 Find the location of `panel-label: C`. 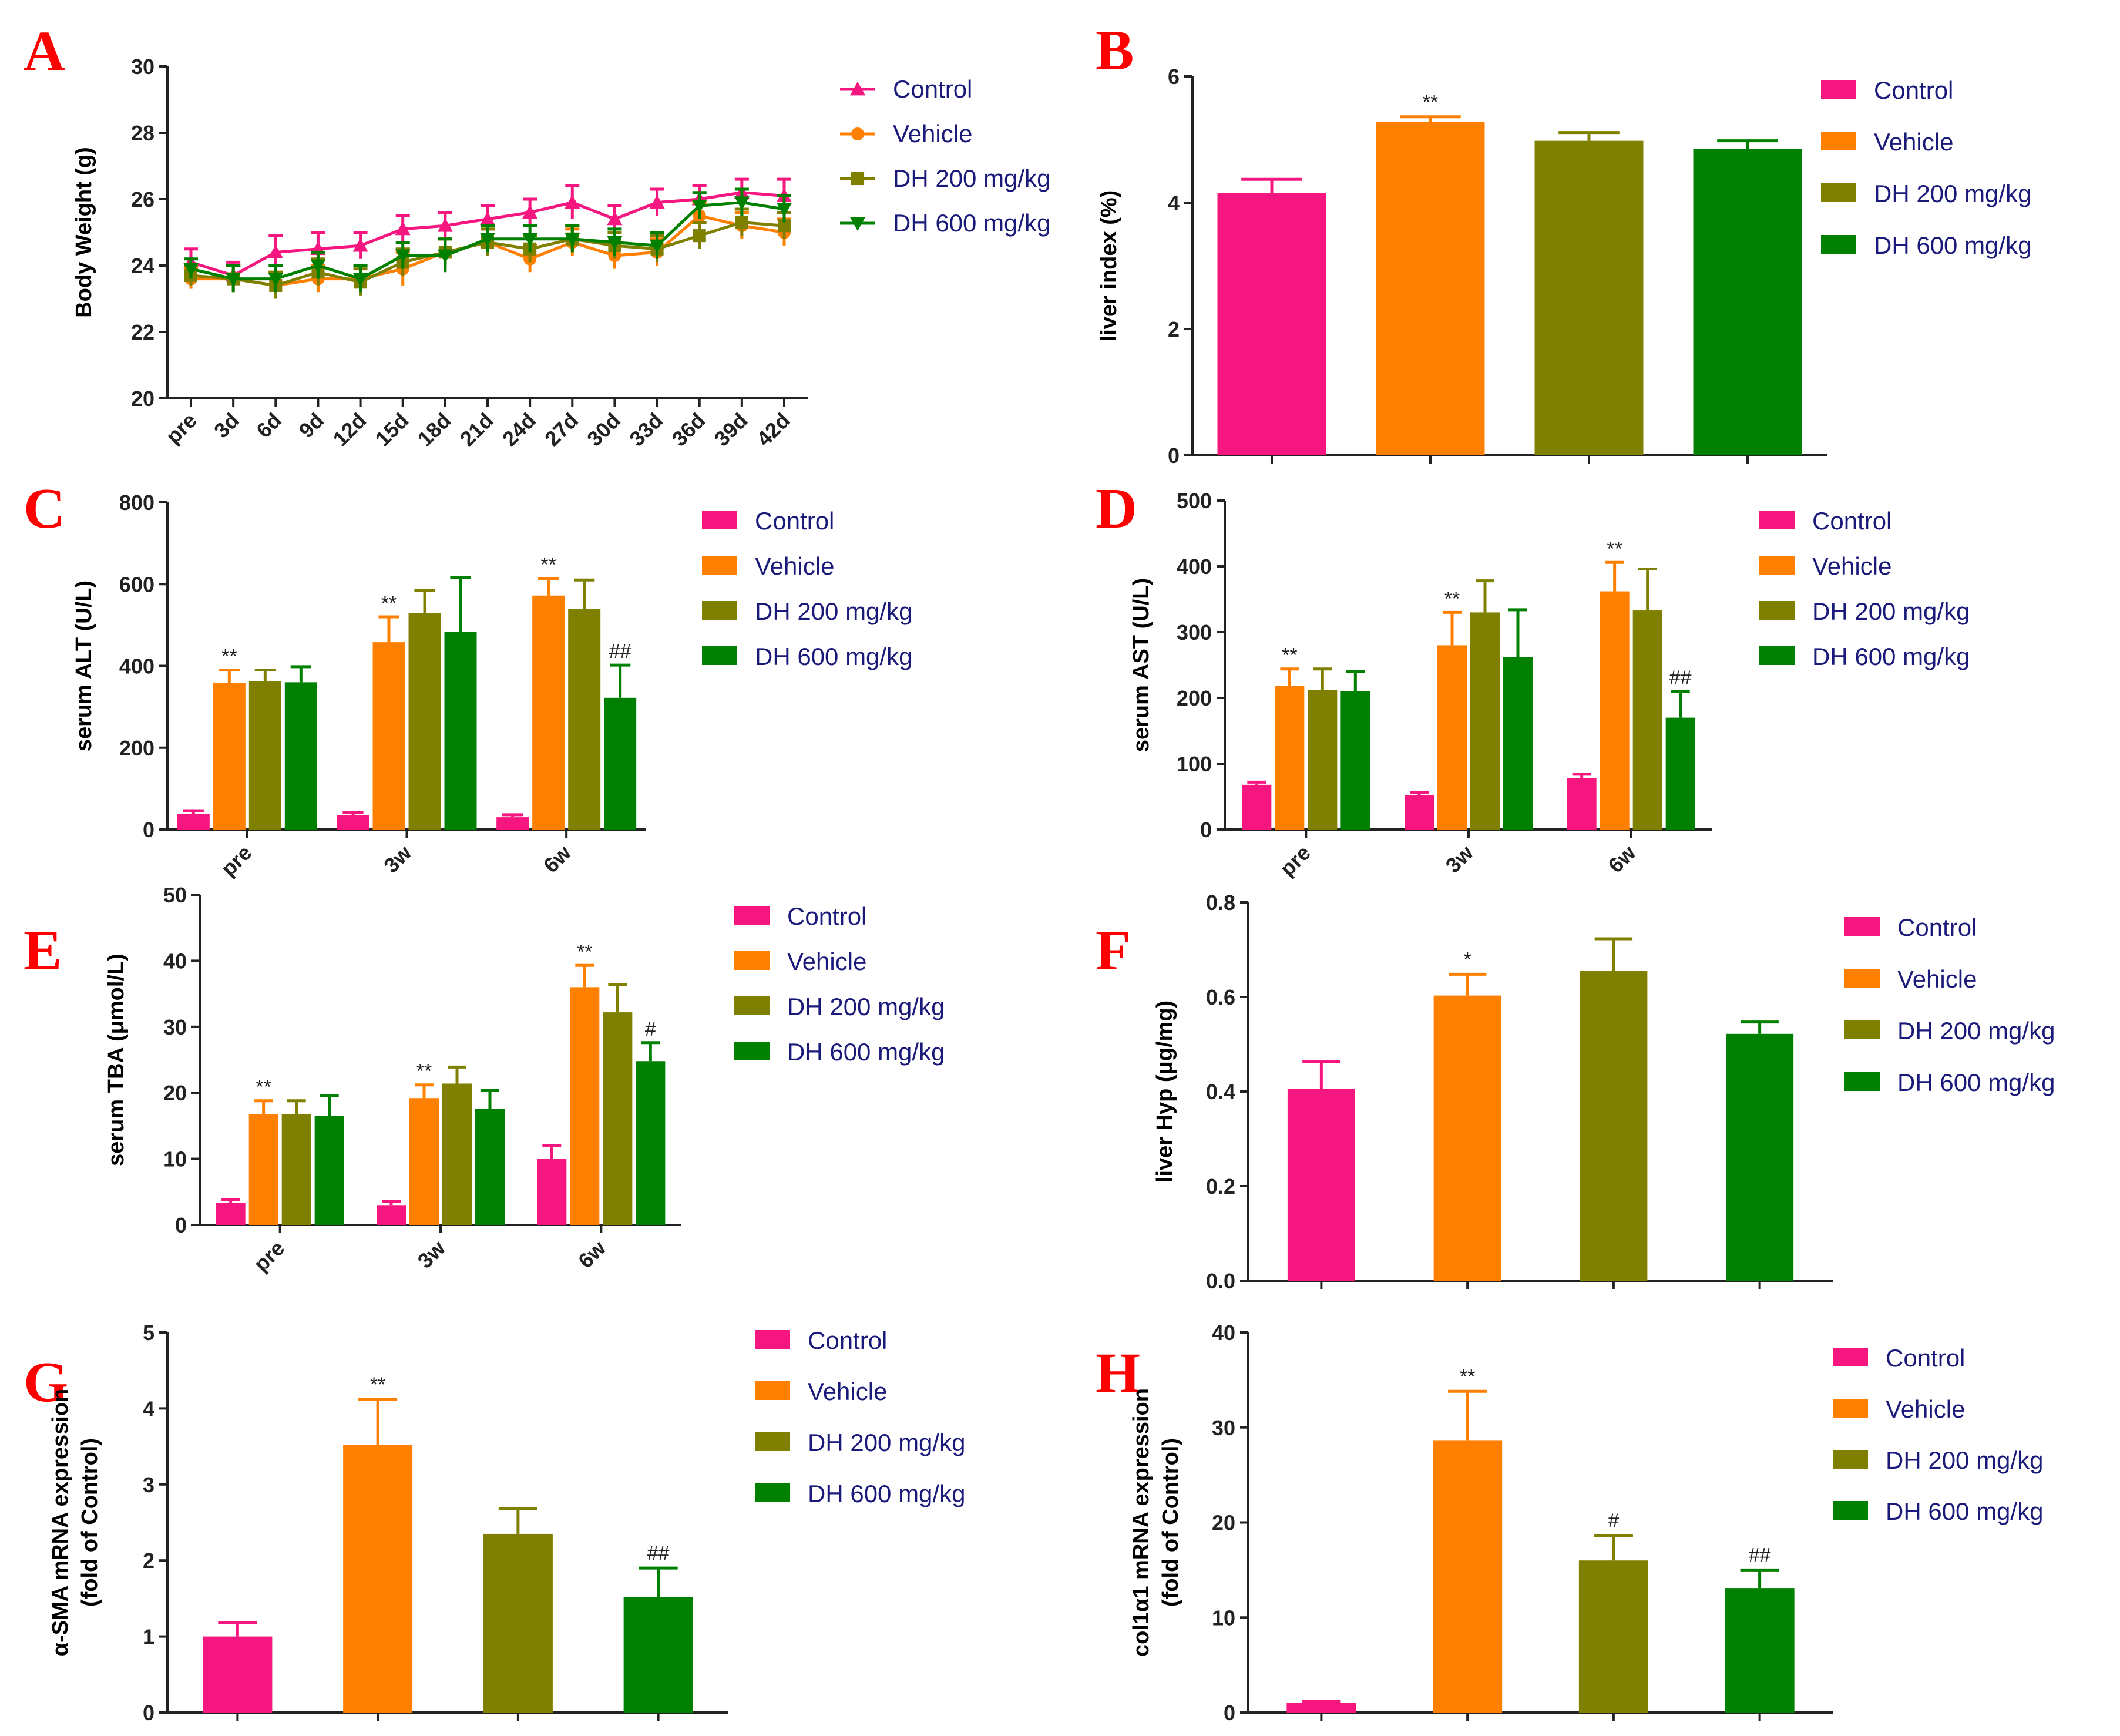

panel-label: C is located at coordinates (44, 508).